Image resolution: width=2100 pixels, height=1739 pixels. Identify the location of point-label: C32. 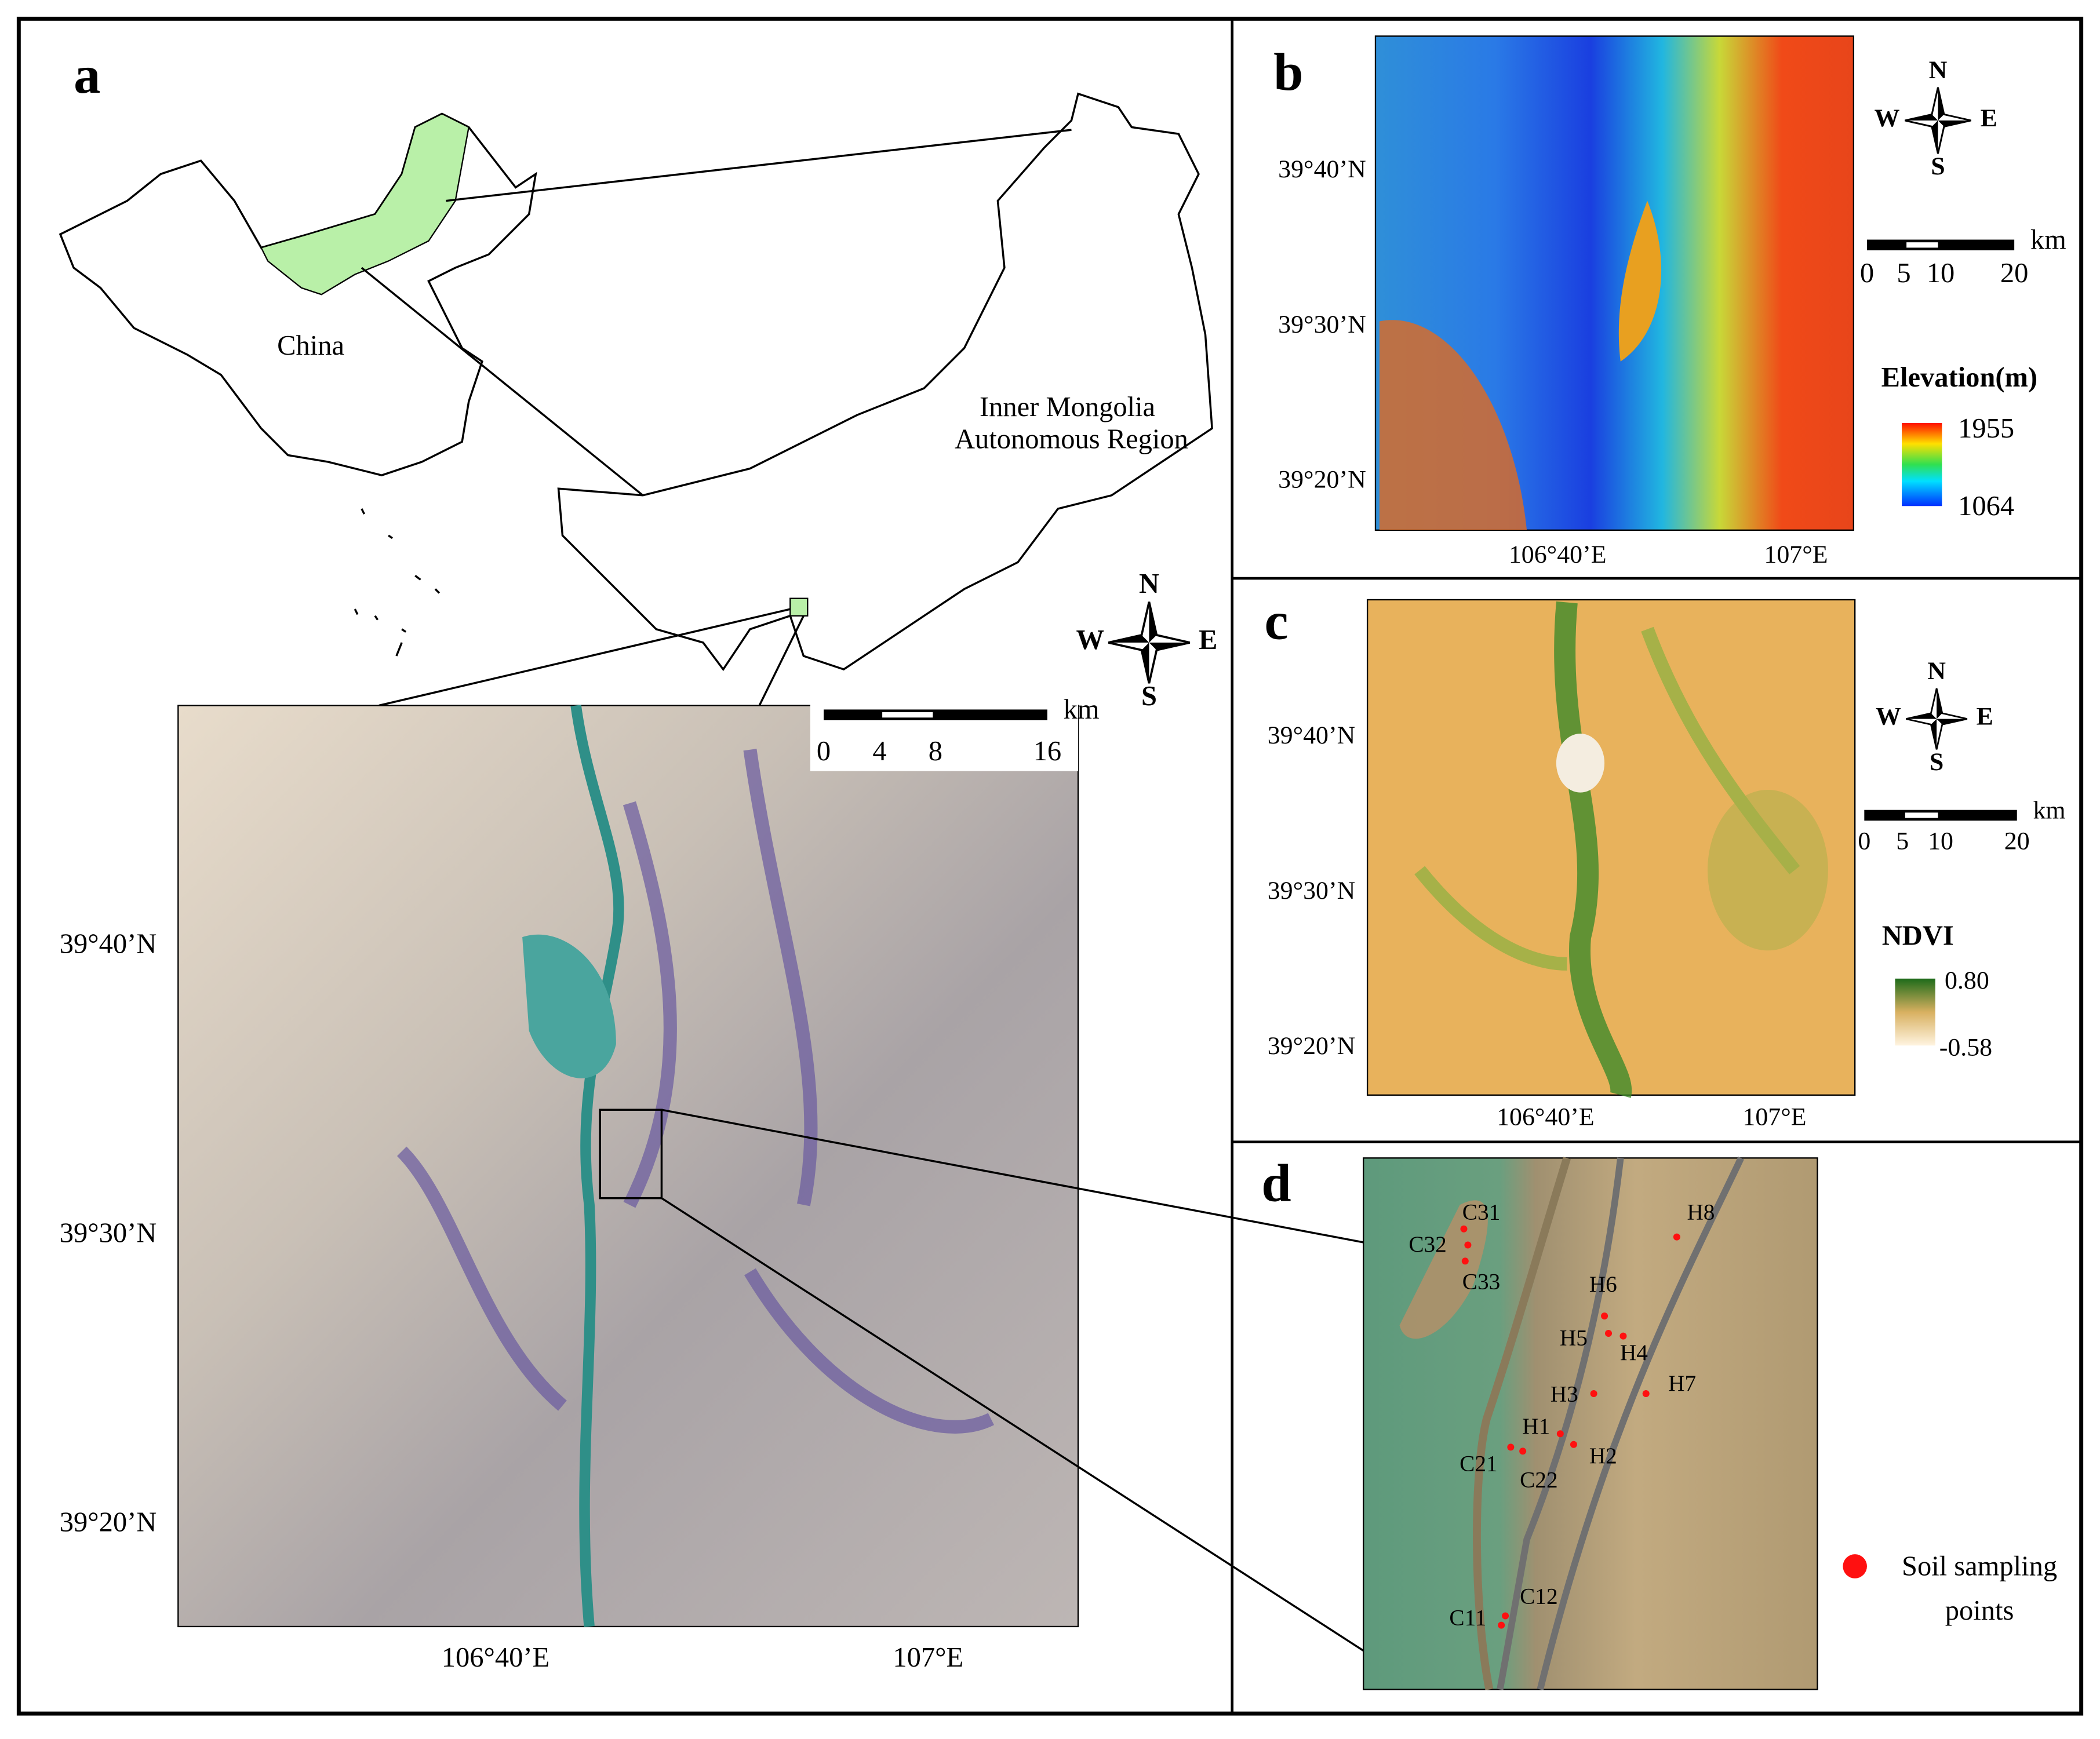
(1427, 1244).